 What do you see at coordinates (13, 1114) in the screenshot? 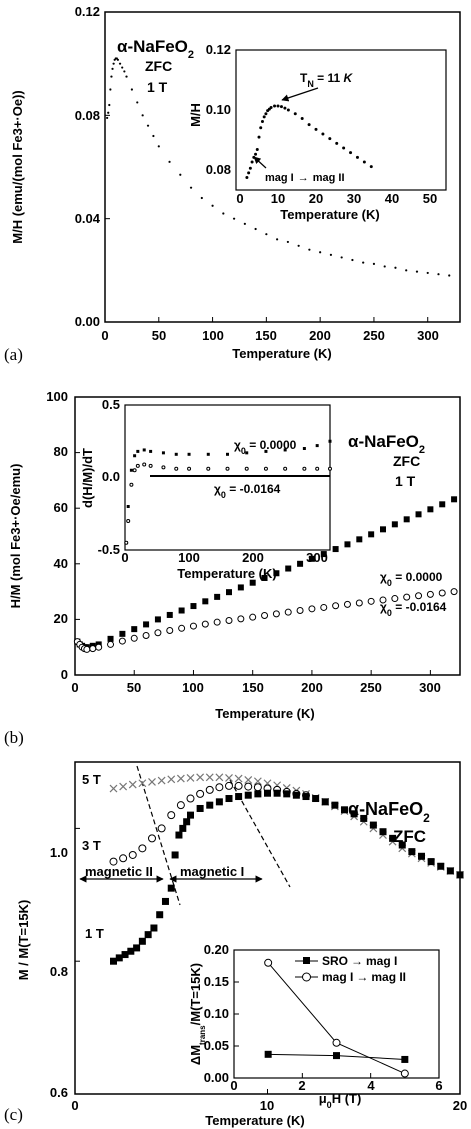
I see `panel-c-letter: (c)` at bounding box center [13, 1114].